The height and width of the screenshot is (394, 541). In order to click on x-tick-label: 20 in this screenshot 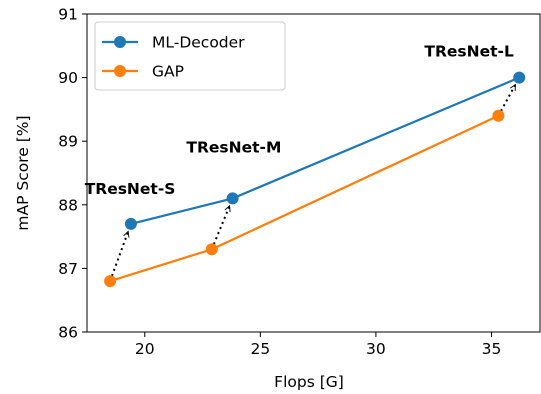, I will do `click(145, 349)`.